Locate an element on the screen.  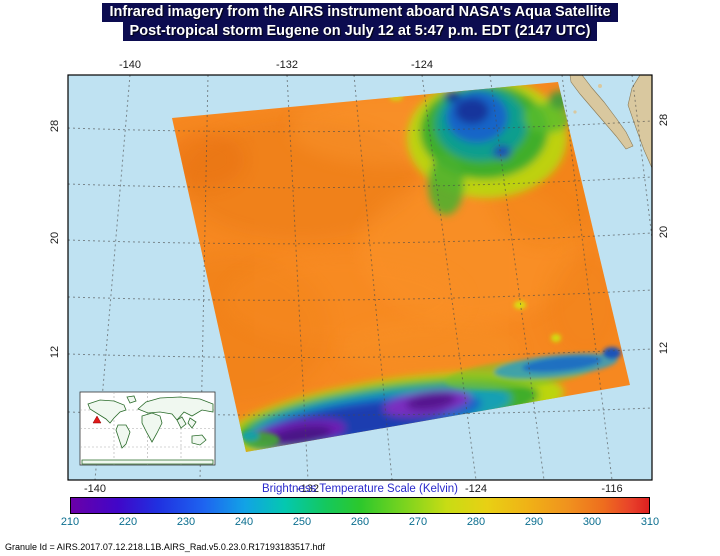
colorbar-tick: 280 is located at coordinates (476, 522).